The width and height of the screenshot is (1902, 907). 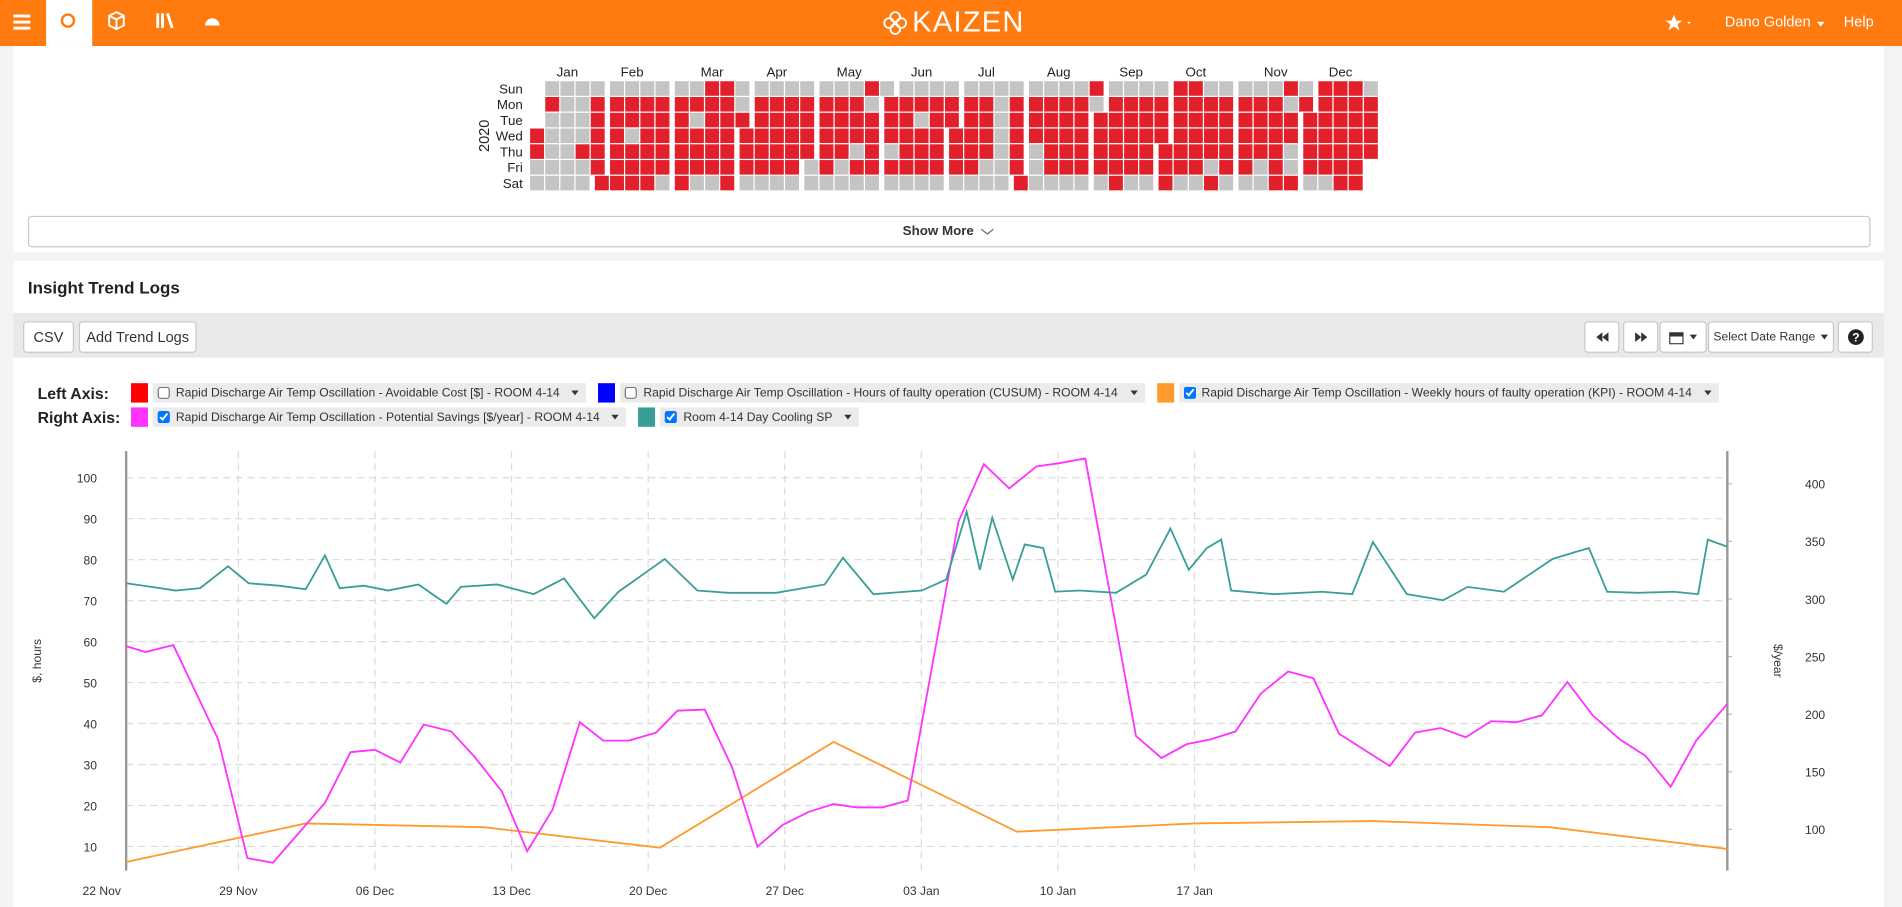 What do you see at coordinates (1641, 337) in the screenshot?
I see `next-button` at bounding box center [1641, 337].